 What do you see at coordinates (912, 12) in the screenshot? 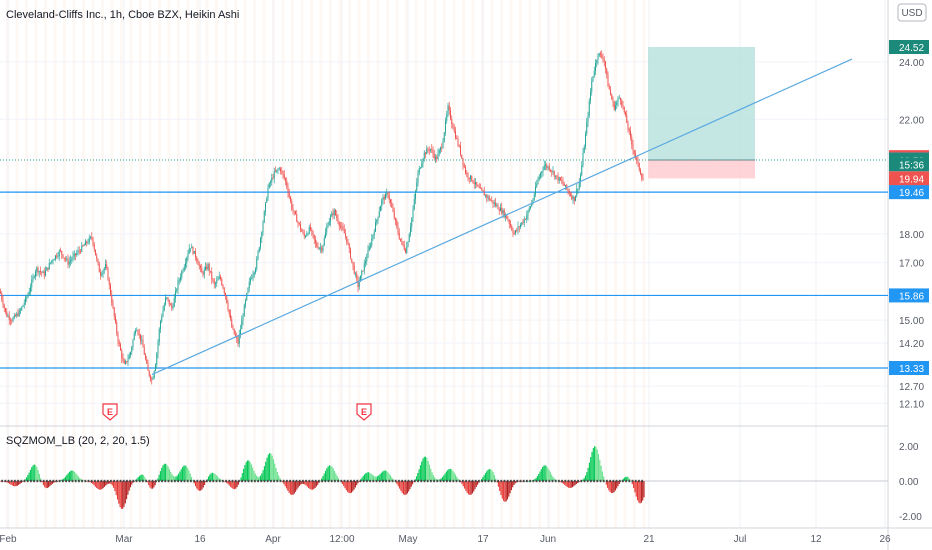
I see `currency-button: USD` at bounding box center [912, 12].